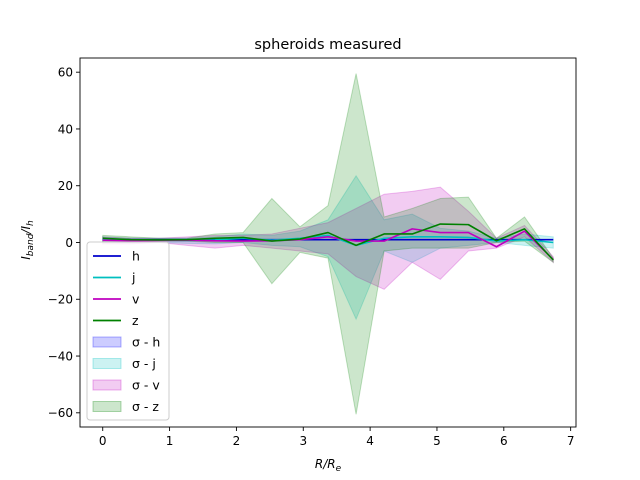 This screenshot has height=480, width=640. What do you see at coordinates (327, 45) in the screenshot?
I see `chart-title: spheroids measured` at bounding box center [327, 45].